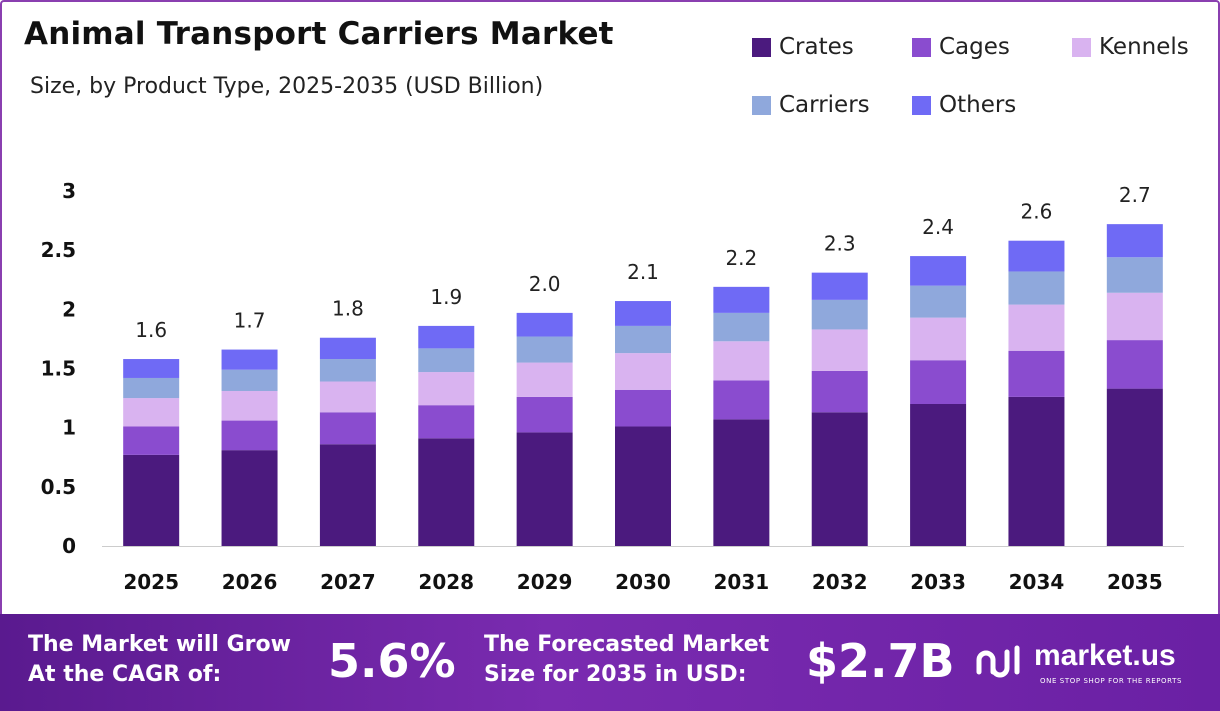  Describe the element at coordinates (627, 644) in the screenshot. I see `forecast-label-line1: The Forecasted Market` at that location.